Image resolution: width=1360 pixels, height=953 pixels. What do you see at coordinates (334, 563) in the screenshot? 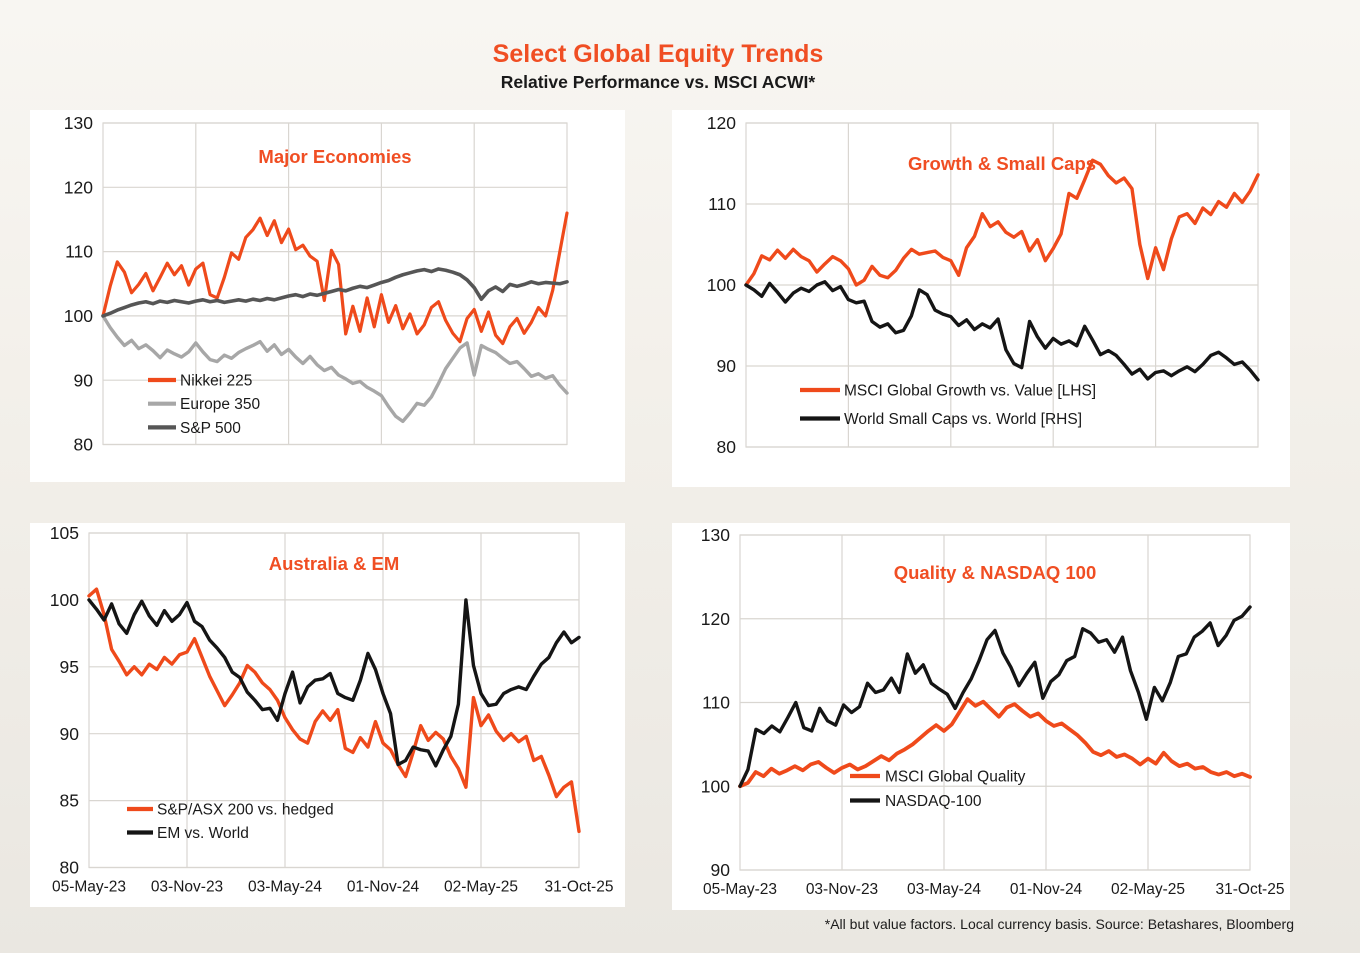
I see `chart-title: Australia & EM` at bounding box center [334, 563].